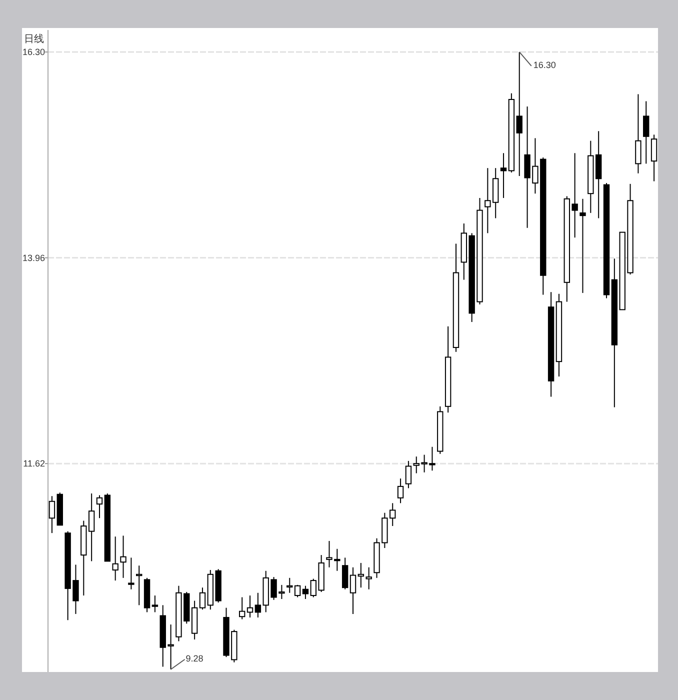  Describe the element at coordinates (33, 51) in the screenshot. I see `y-tick-label: 16.30` at that location.